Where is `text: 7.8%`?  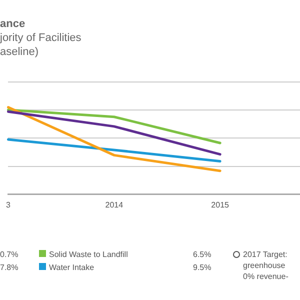 text: 7.8% is located at coordinates (9, 267).